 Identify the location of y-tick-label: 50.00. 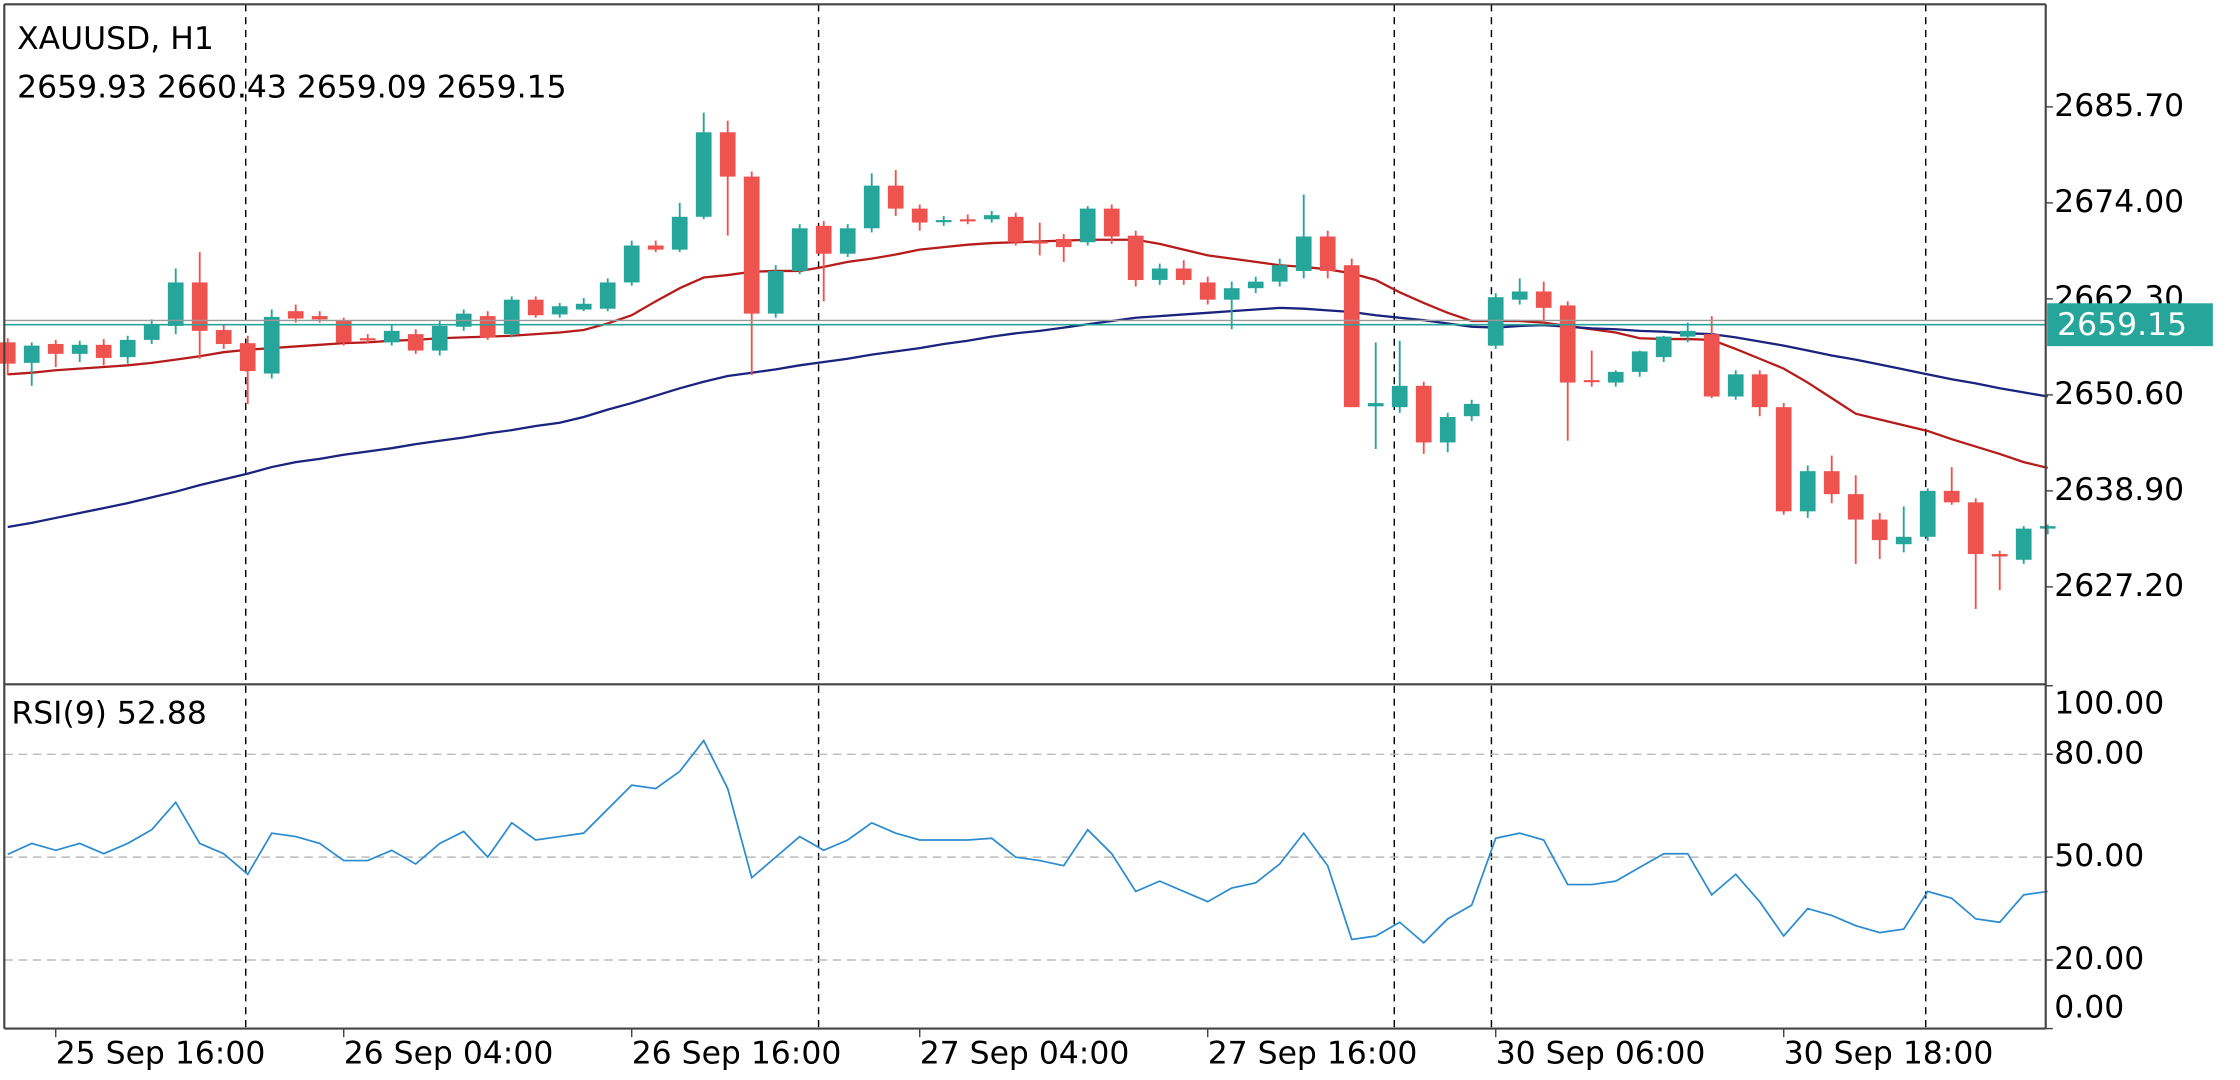
(2099, 856).